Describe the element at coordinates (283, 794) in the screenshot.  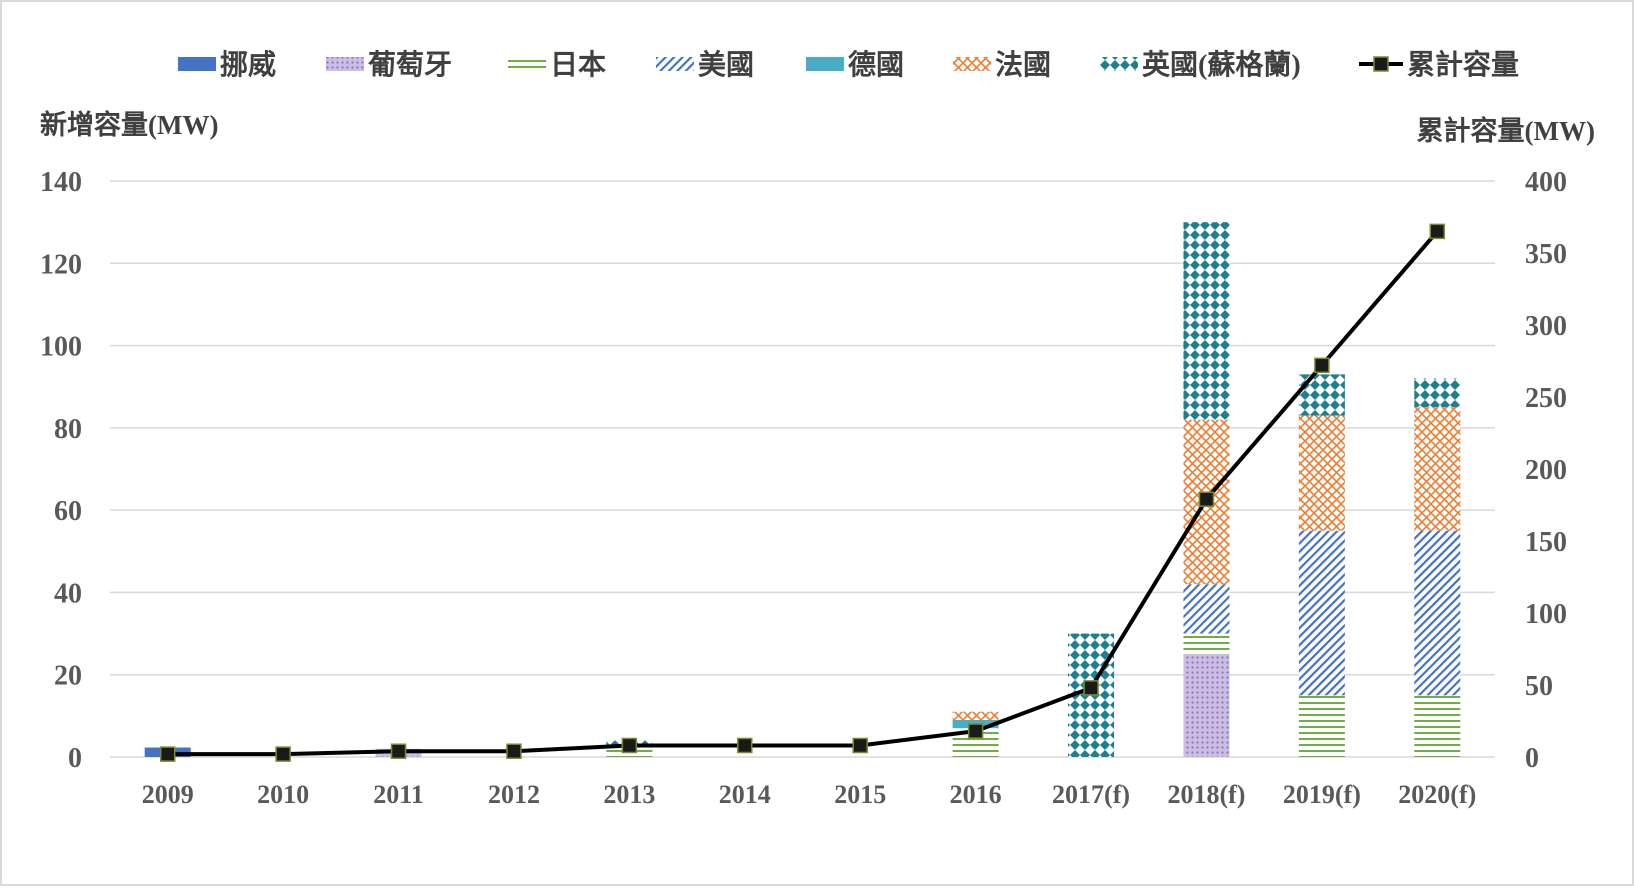
I see `x-category-label: 2010` at that location.